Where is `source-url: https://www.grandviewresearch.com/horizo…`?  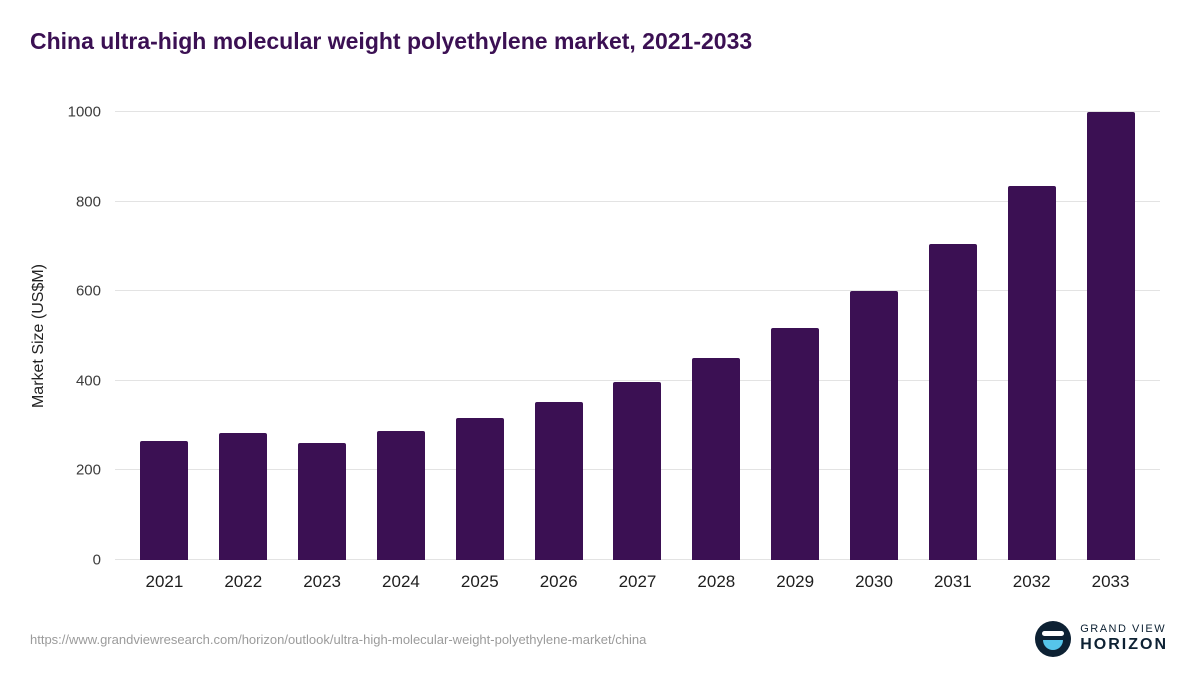 source-url: https://www.grandviewresearch.com/horizo… is located at coordinates (338, 639).